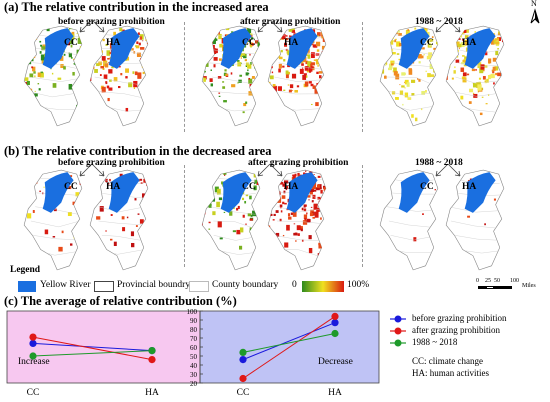 This screenshot has height=402, width=550. I want to click on a-before-cc-label: CC, so click(71, 43).